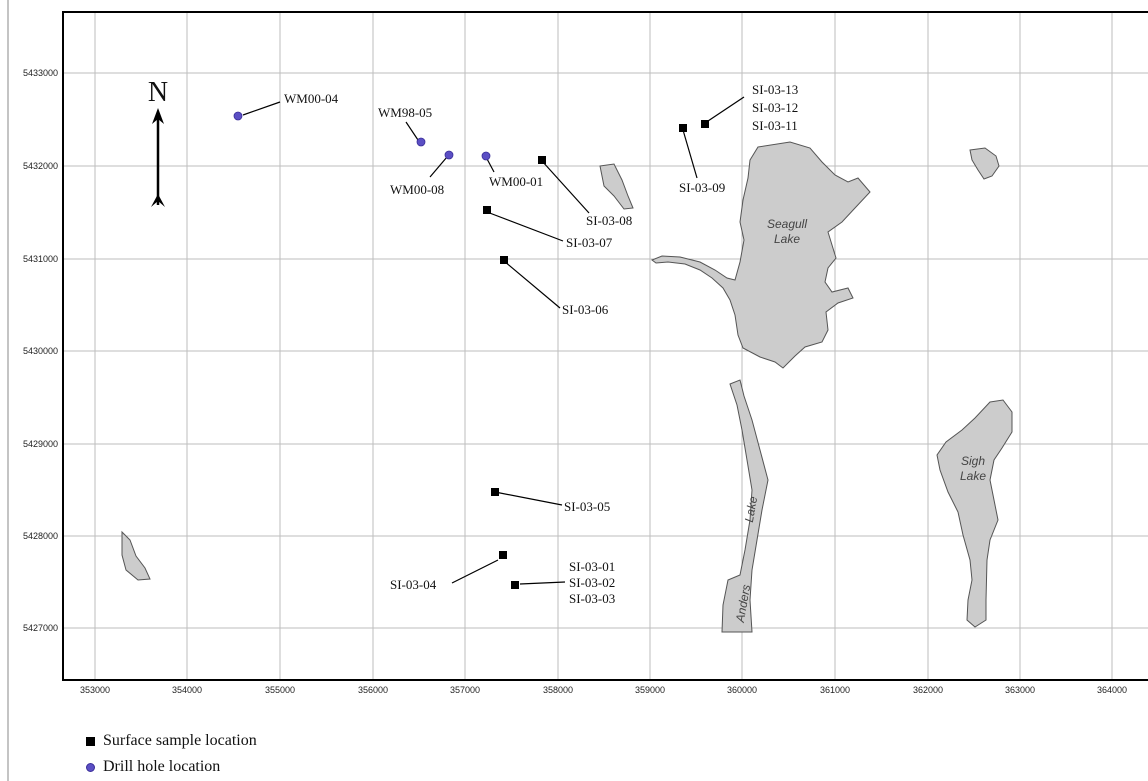 This screenshot has width=1148, height=781. Describe the element at coordinates (158, 142) in the screenshot. I see `north-arrow: N` at that location.